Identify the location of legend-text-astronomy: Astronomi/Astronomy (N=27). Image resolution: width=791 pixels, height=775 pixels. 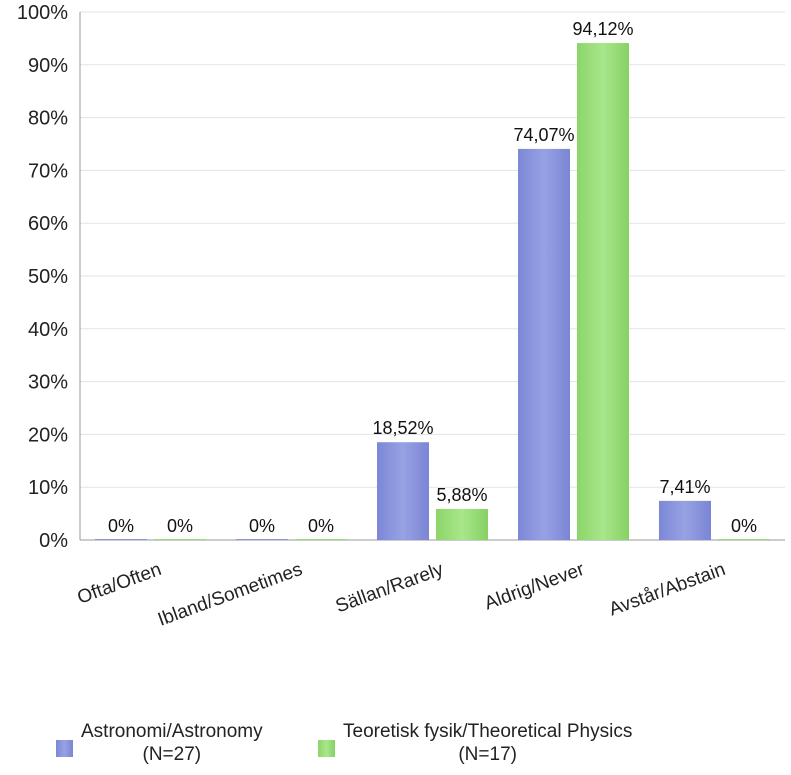
(172, 743).